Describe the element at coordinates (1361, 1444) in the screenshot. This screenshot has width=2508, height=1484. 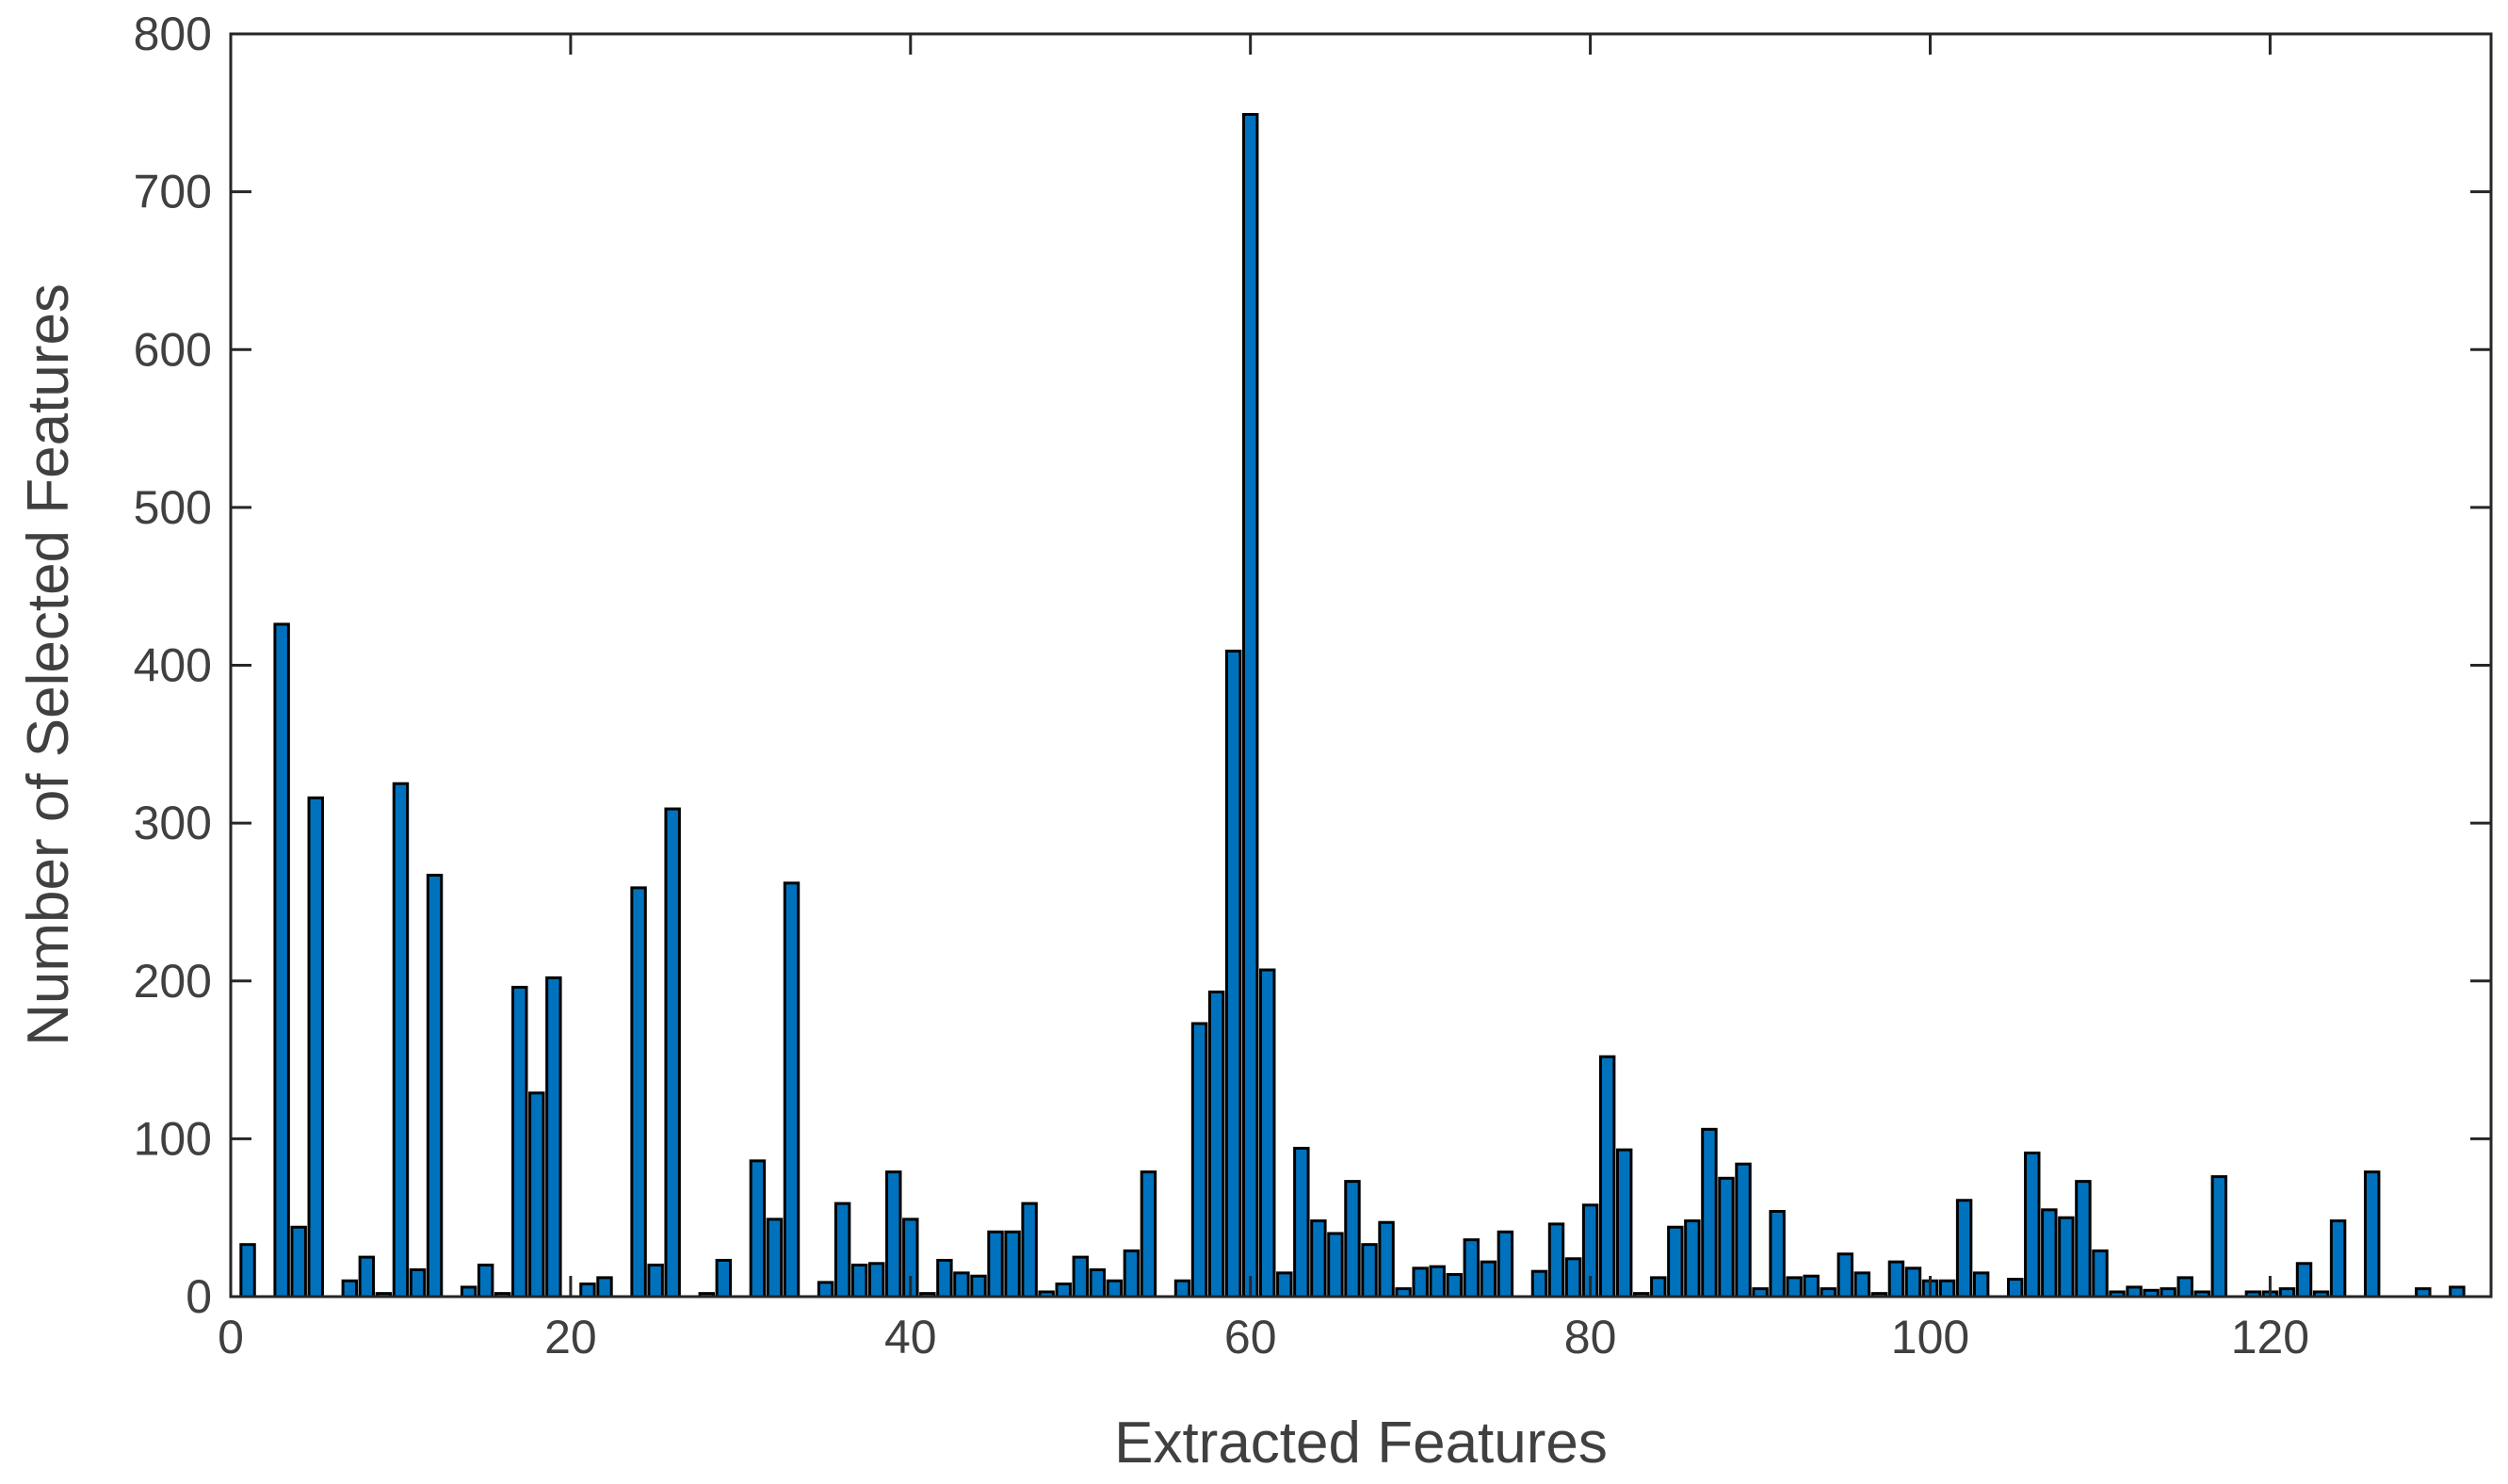
I see `x-axis-title: Extracted Features` at that location.